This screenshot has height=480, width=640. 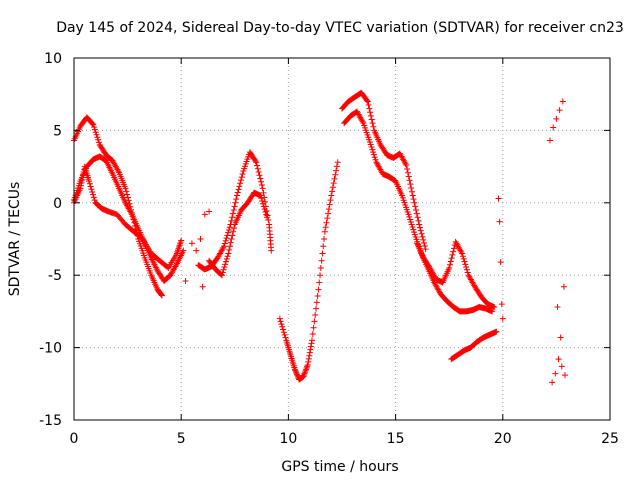 I want to click on x-tick-label: 15, so click(x=396, y=439).